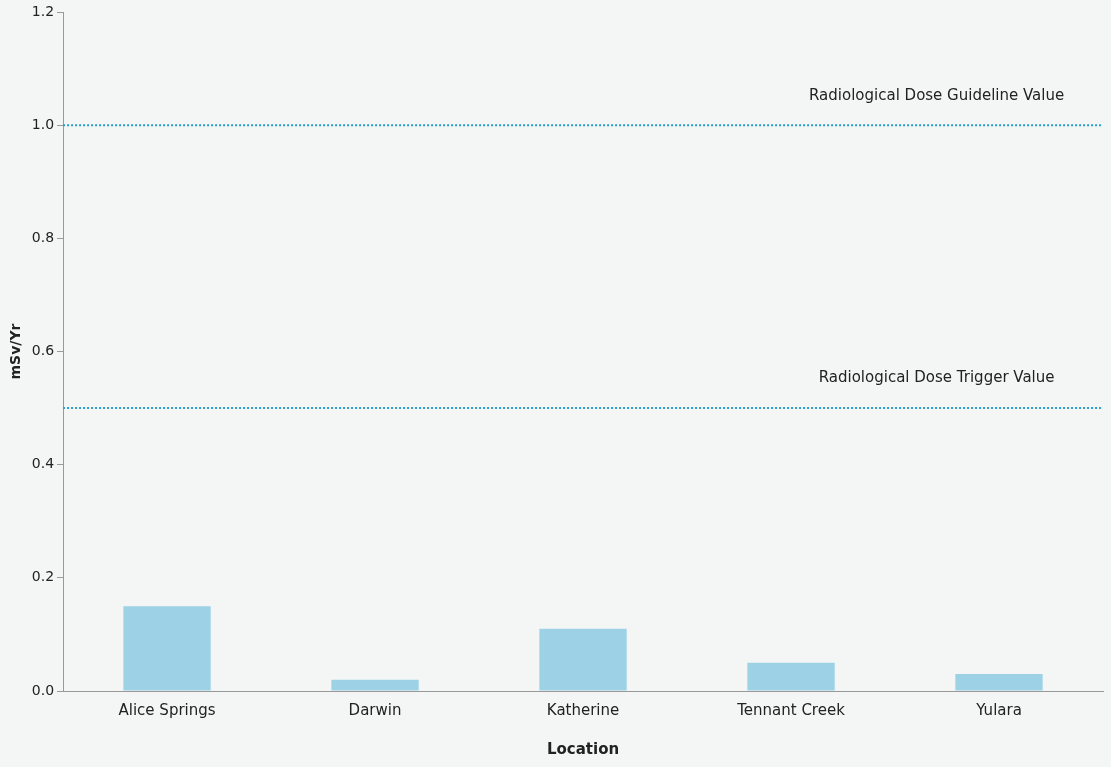 The height and width of the screenshot is (767, 1111). I want to click on x-tick-label: Katherine, so click(583, 709).